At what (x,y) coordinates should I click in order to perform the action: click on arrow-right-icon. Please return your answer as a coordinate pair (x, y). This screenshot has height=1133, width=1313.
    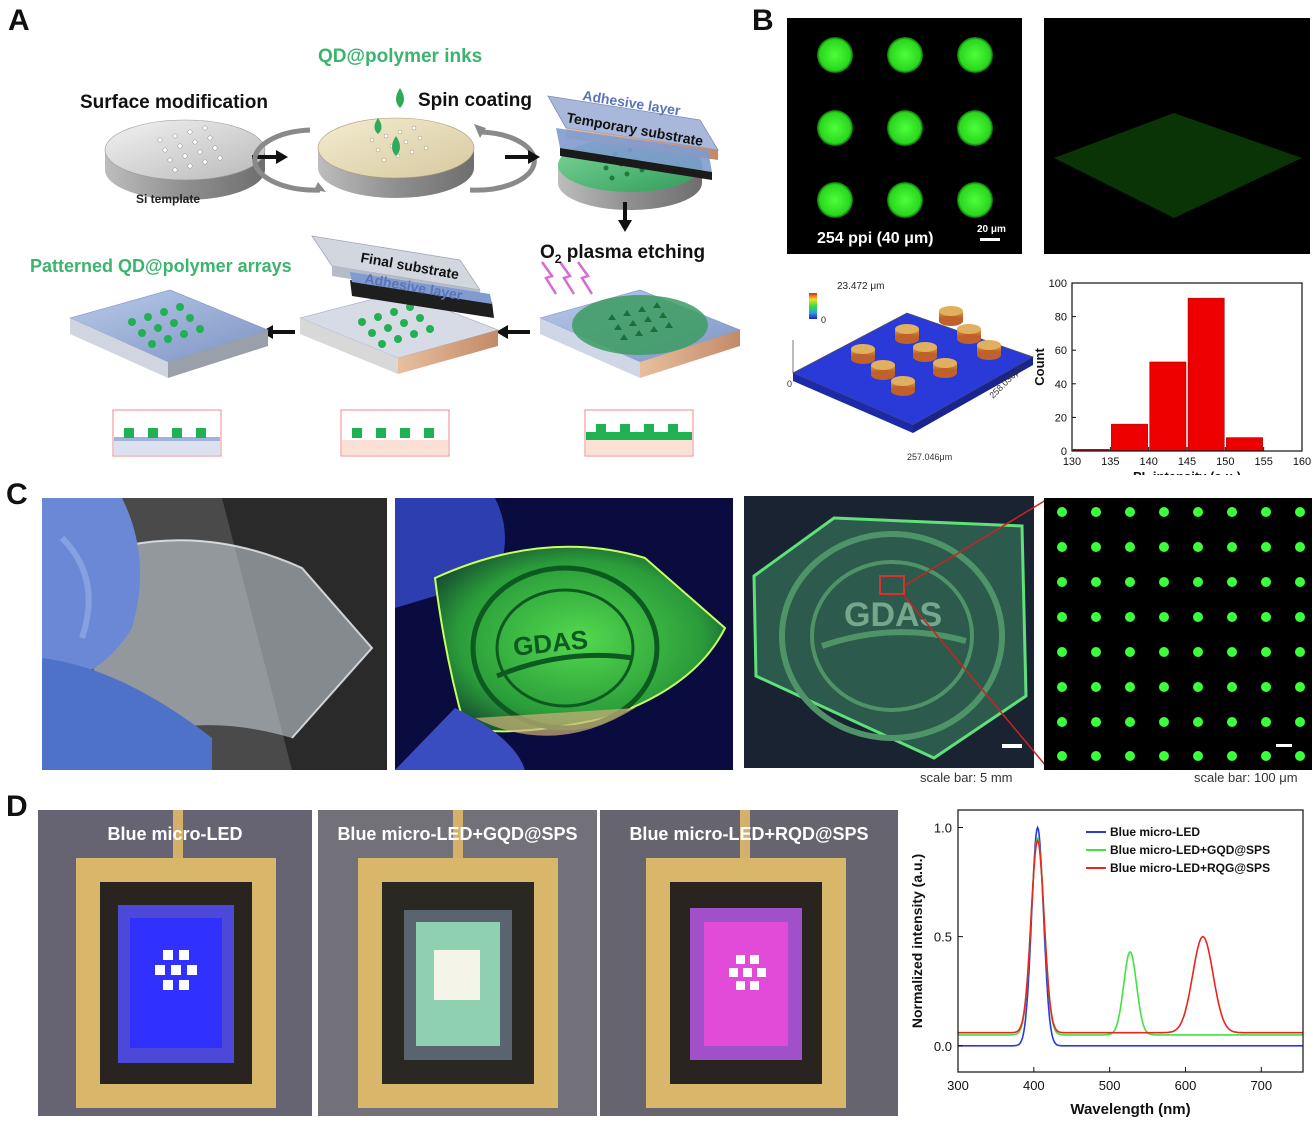
    Looking at the image, I should click on (534, 157).